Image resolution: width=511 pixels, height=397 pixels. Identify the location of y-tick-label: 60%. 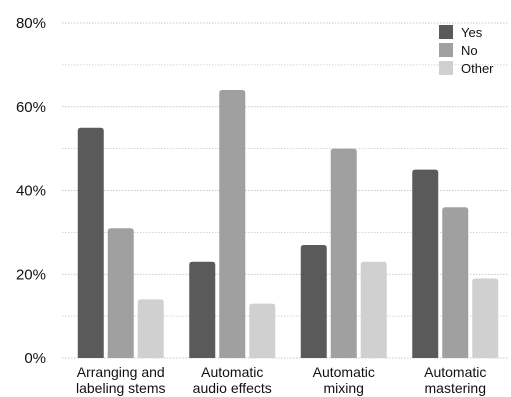
(31, 107).